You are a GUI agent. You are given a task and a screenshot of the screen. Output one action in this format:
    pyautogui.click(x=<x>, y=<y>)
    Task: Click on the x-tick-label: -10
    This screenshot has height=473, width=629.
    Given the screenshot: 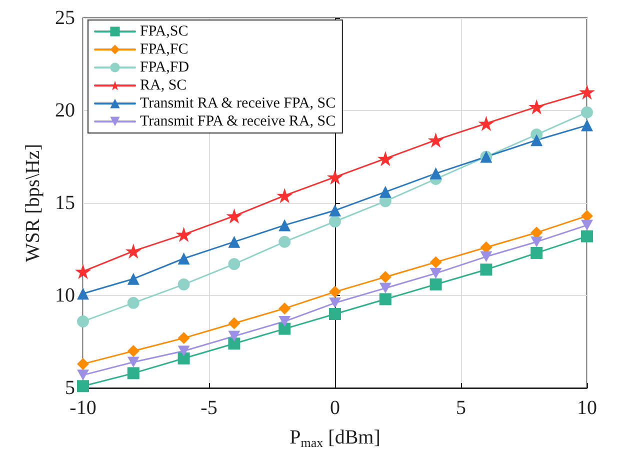 What is the action you would take?
    pyautogui.click(x=83, y=408)
    